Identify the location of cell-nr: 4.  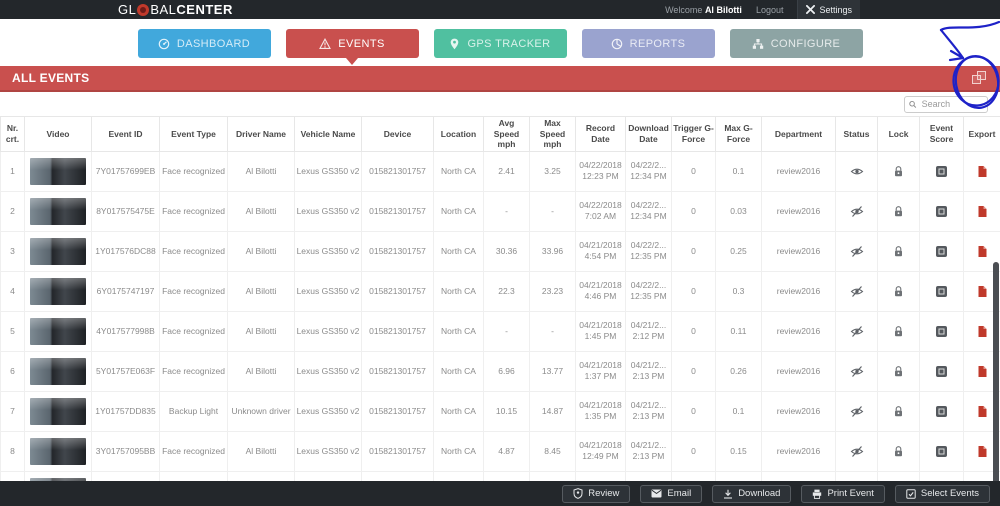
(12, 291).